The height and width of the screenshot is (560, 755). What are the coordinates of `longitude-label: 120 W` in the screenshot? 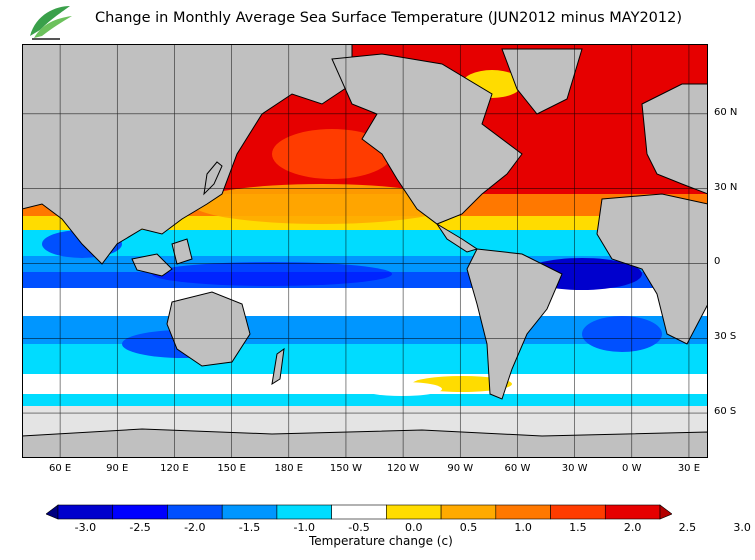 It's located at (403, 468).